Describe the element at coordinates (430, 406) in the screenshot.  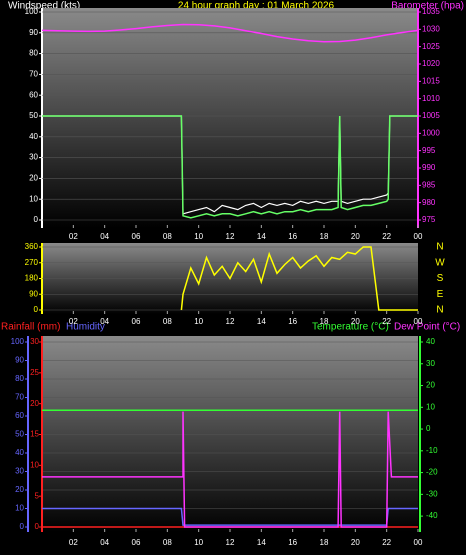
I see `y2-tick-label: 10` at that location.